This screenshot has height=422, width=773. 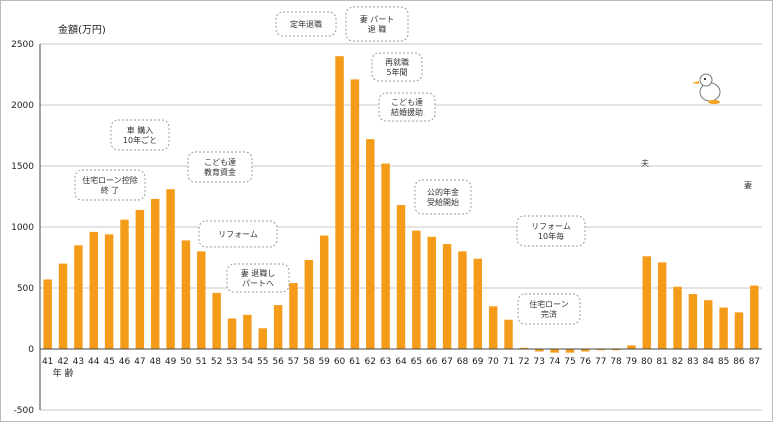 I want to click on x-tick-label: 87, so click(x=754, y=362).